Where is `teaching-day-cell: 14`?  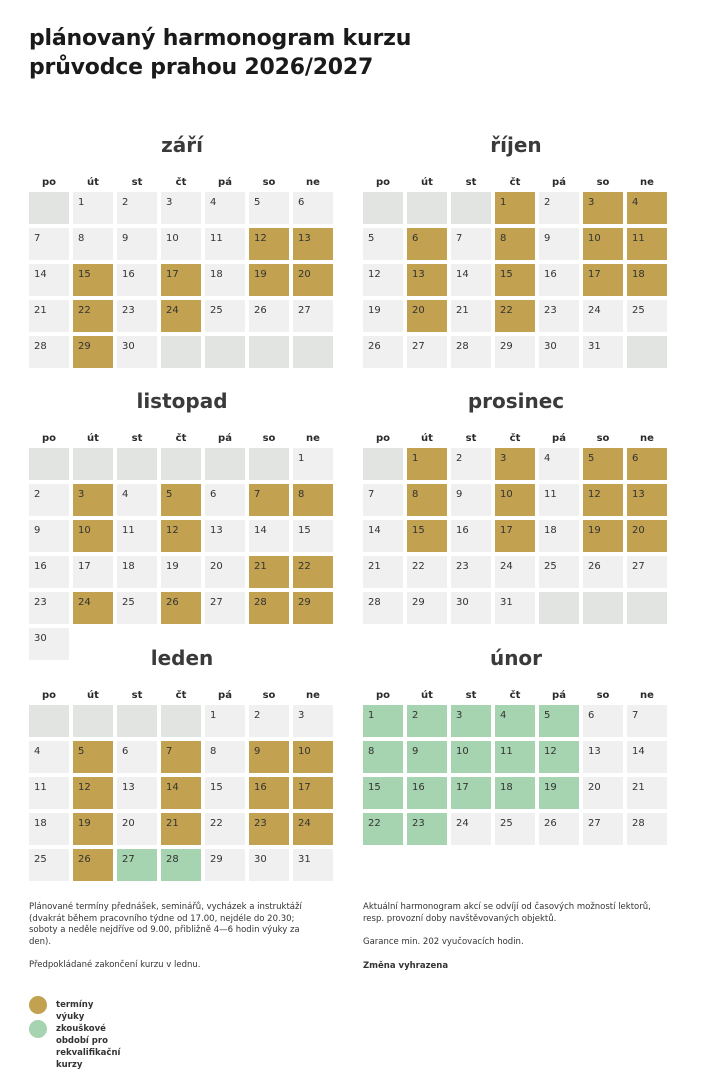 teaching-day-cell: 14 is located at coordinates (181, 793).